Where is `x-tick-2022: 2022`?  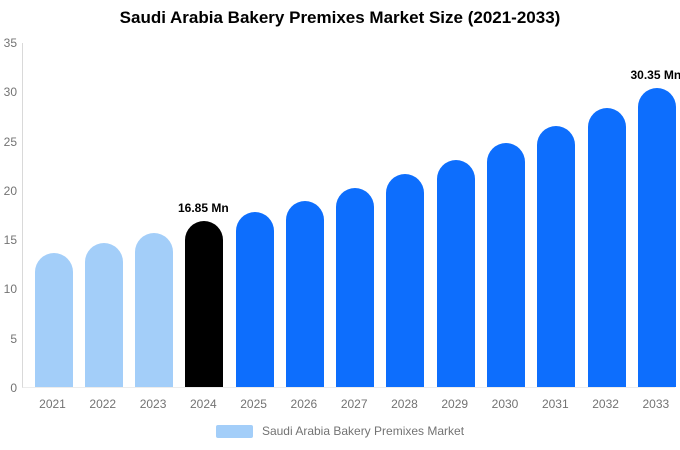
x-tick-2022: 2022 is located at coordinates (103, 404).